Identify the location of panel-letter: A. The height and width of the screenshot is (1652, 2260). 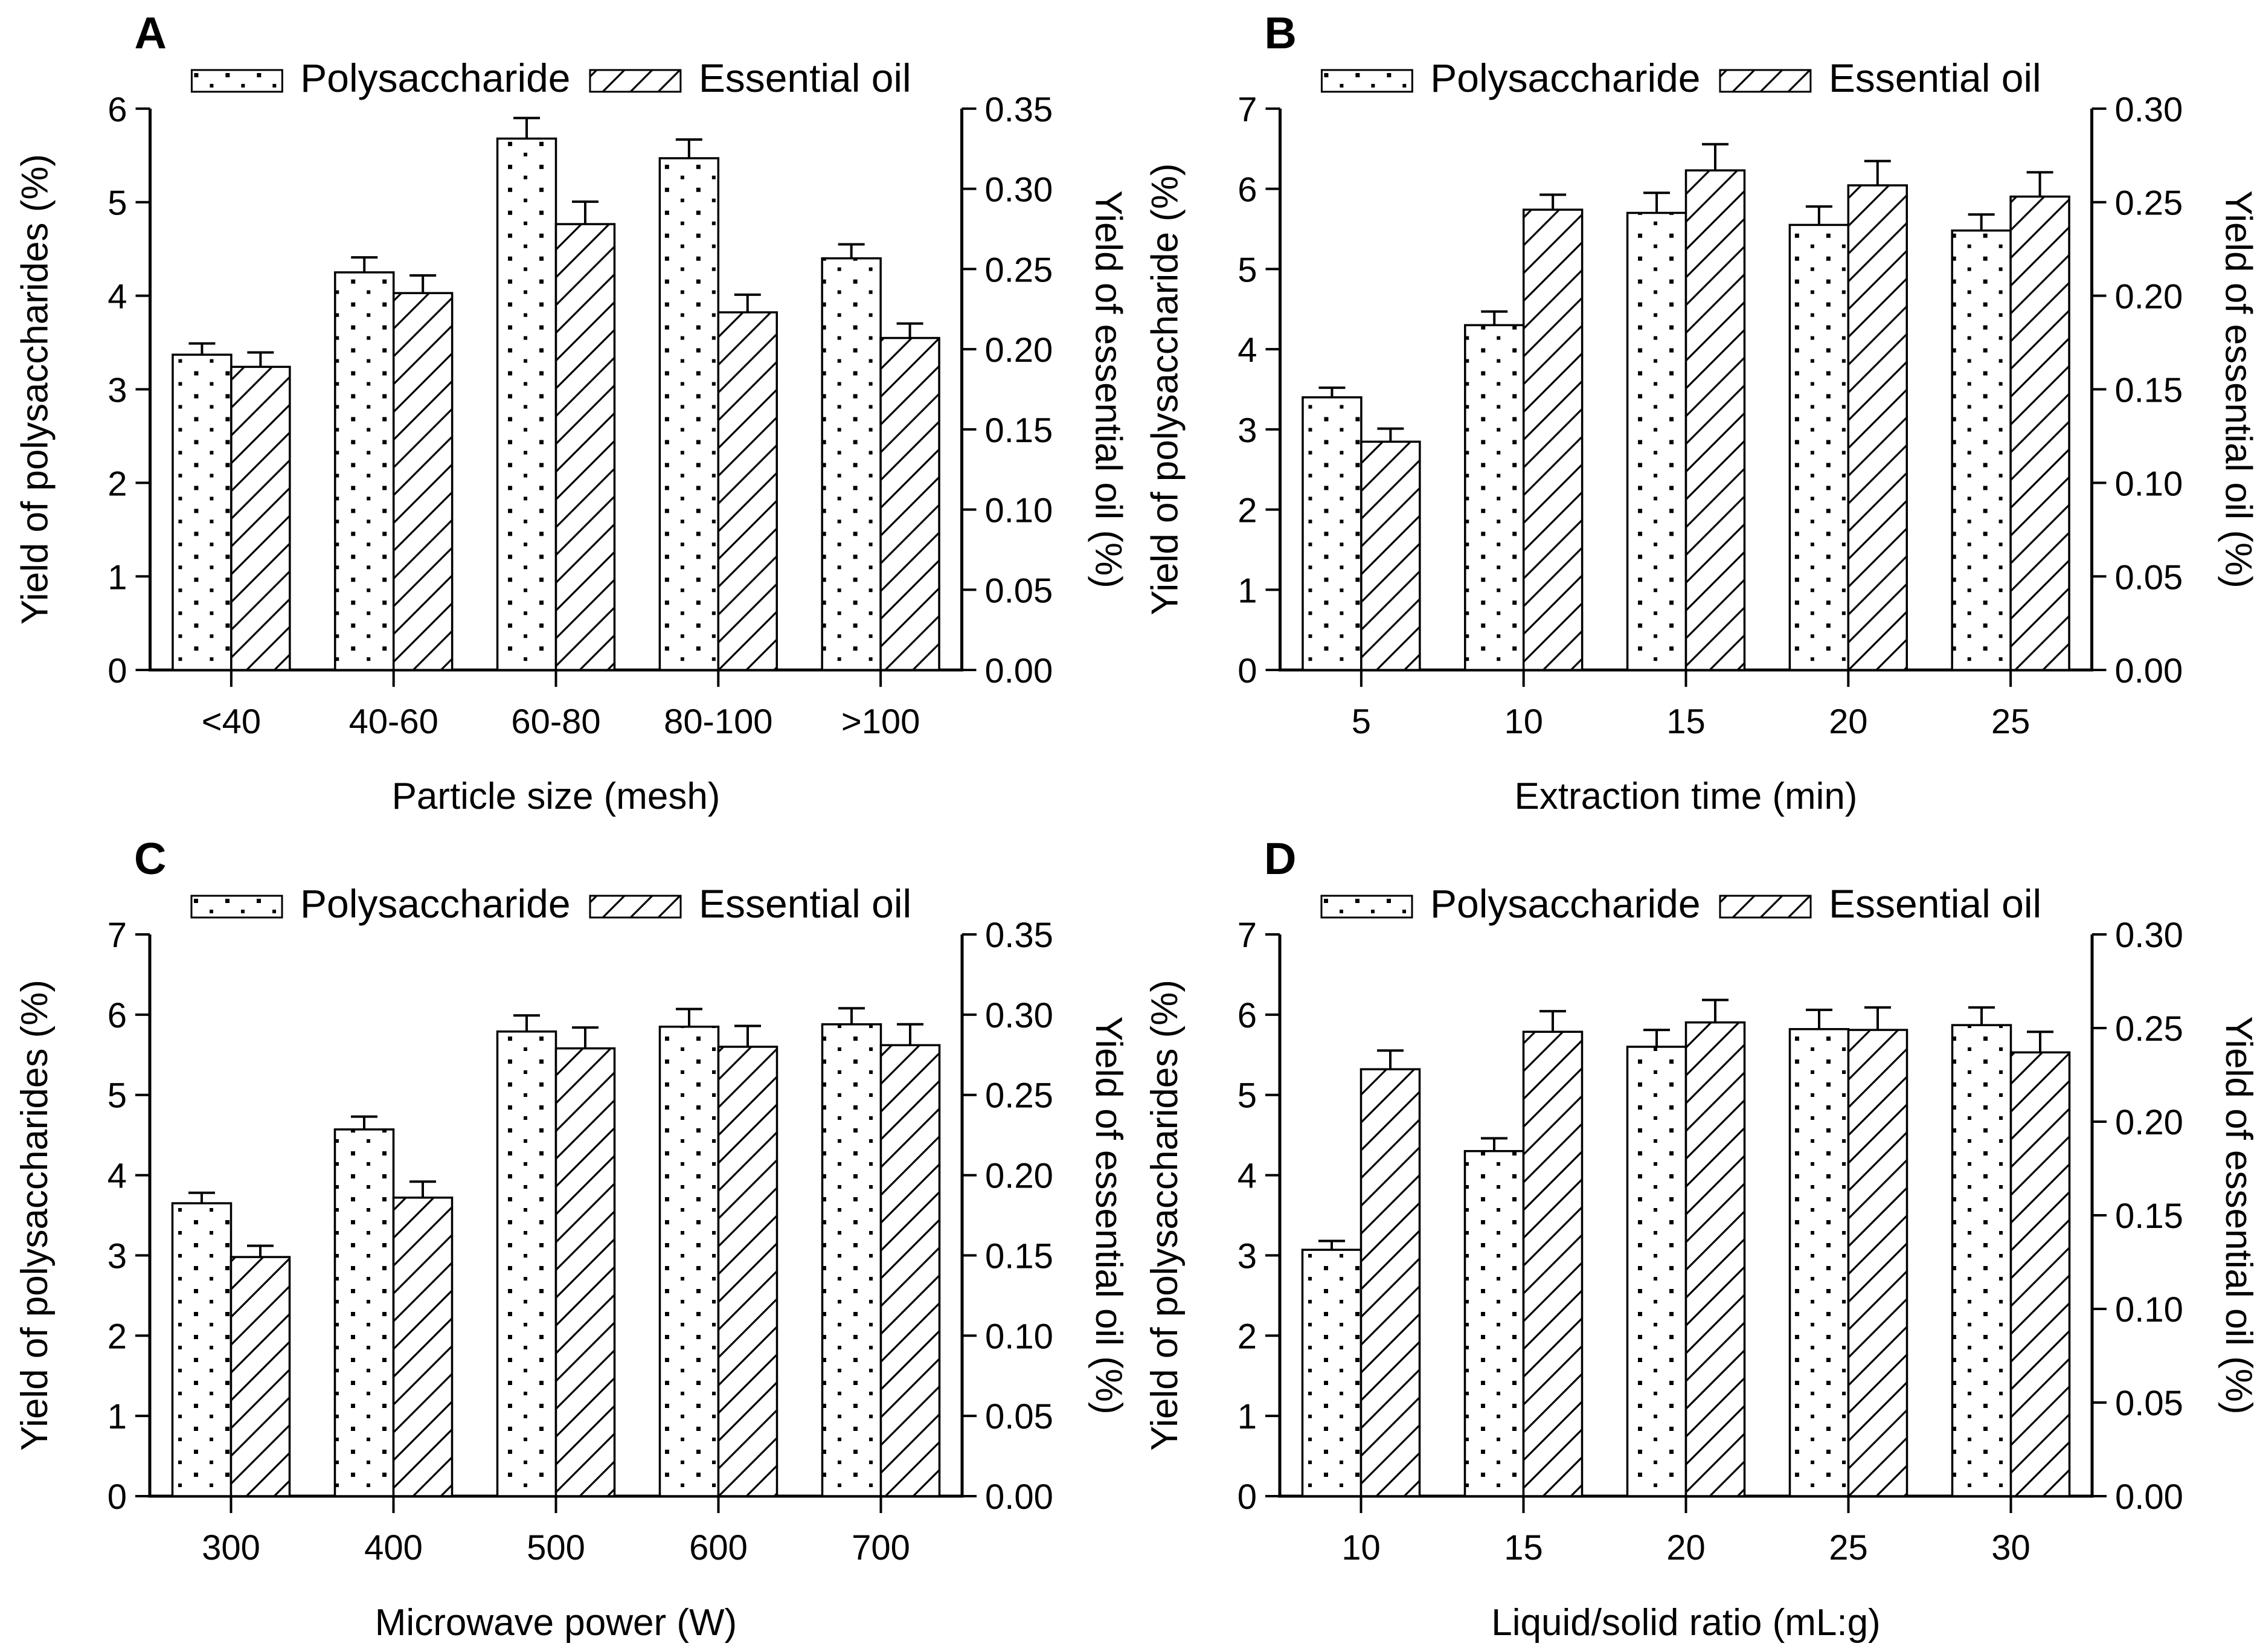
(151, 33).